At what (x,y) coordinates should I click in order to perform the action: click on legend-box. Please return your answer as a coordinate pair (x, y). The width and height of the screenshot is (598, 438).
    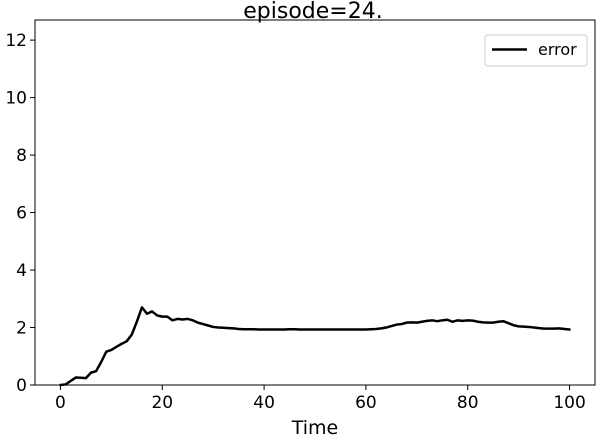
    Looking at the image, I should click on (536, 50).